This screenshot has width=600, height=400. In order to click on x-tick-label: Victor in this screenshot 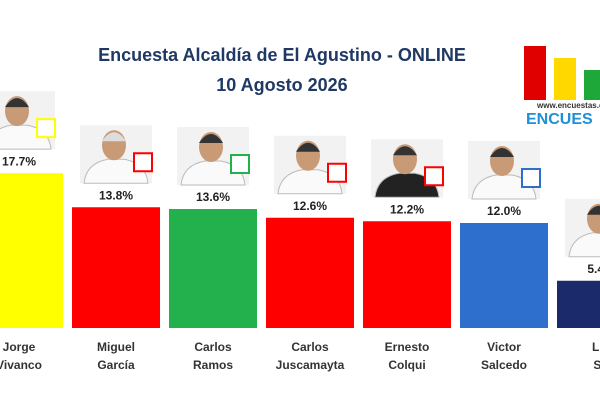, I will do `click(504, 347)`.